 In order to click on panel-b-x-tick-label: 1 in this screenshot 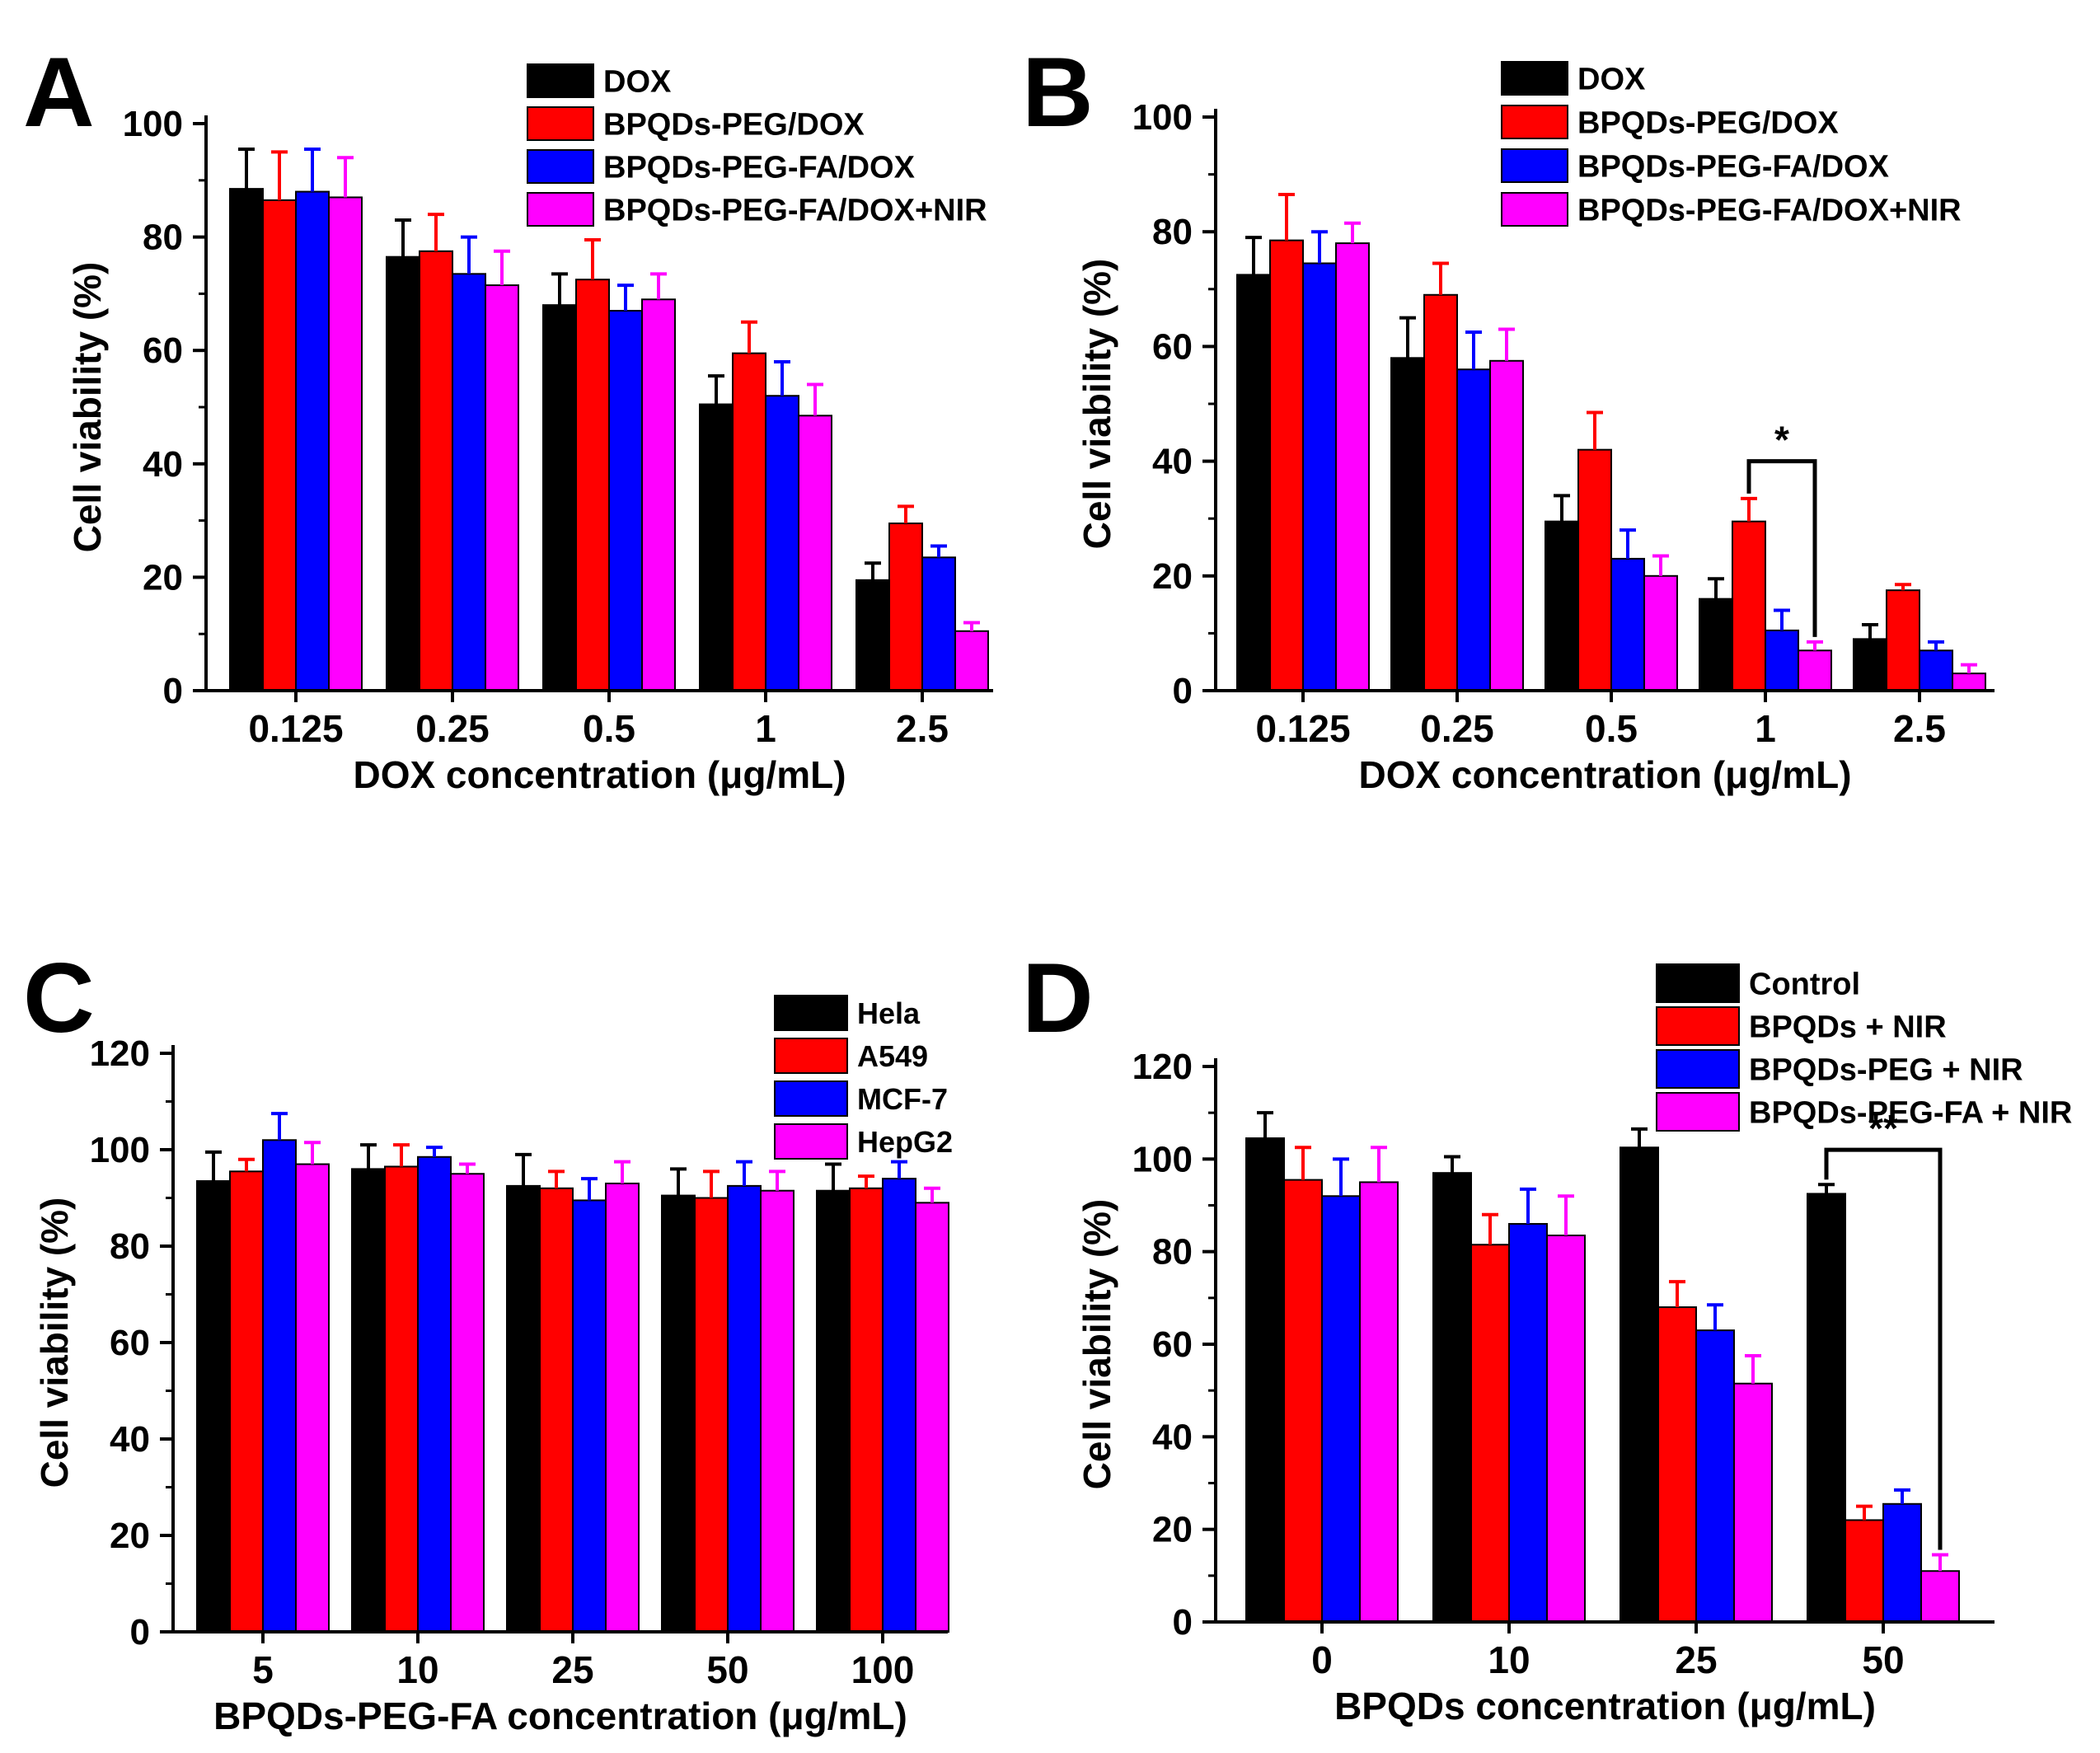, I will do `click(1765, 729)`.